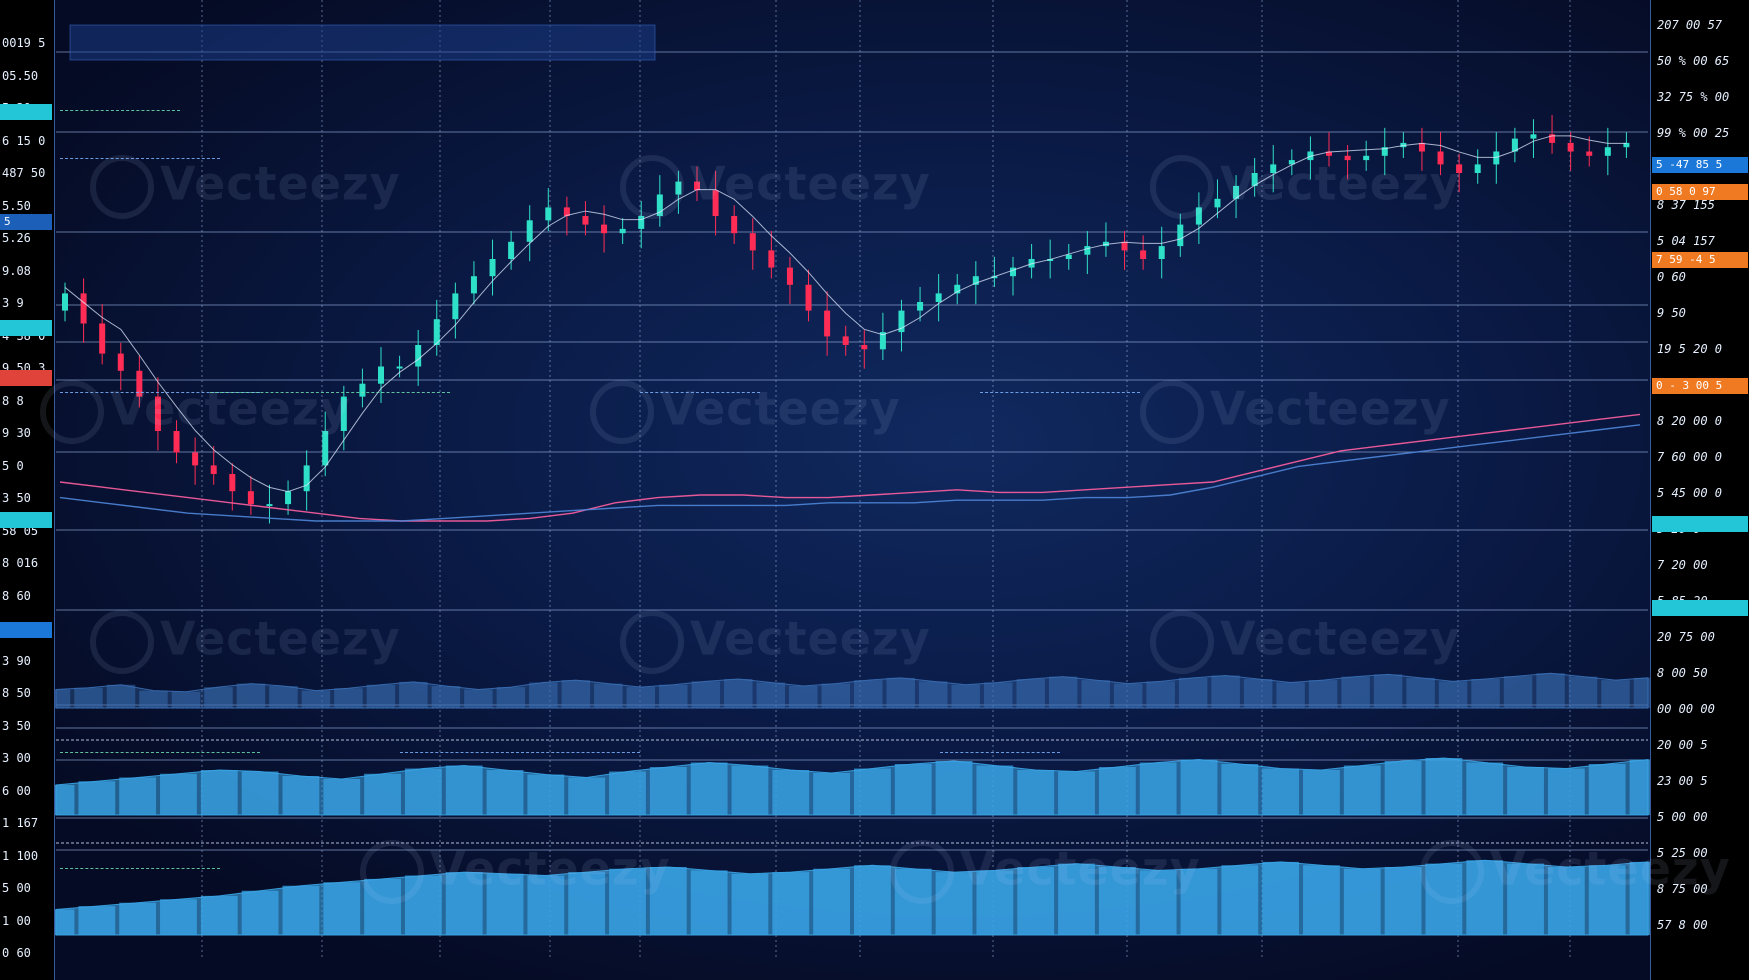 This screenshot has height=980, width=1749. I want to click on right-price-tag: 5 -47 85 5, so click(1700, 165).